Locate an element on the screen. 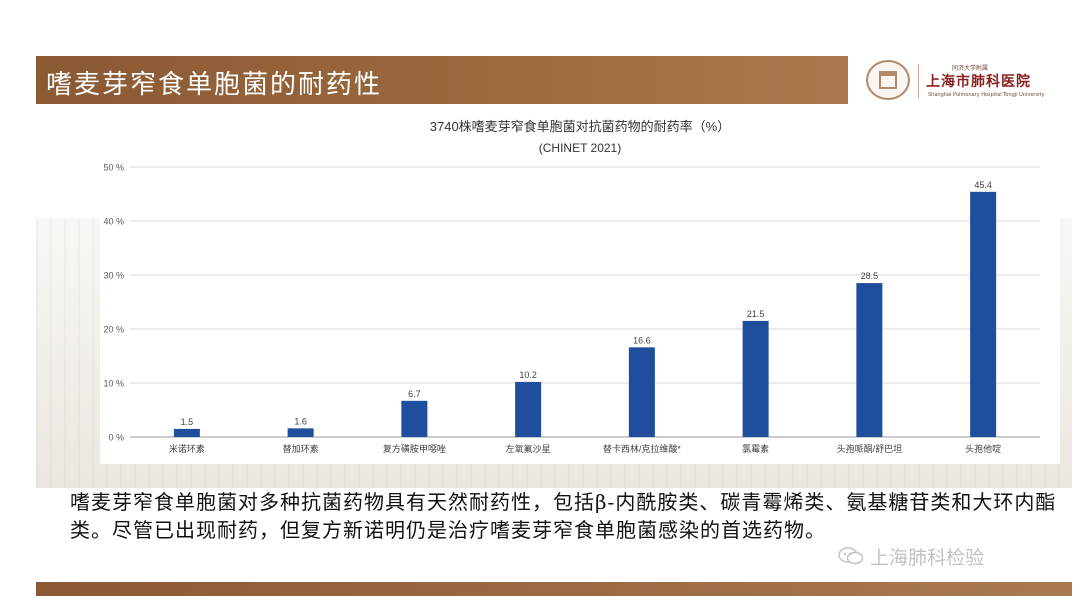 Image resolution: width=1080 pixels, height=608 pixels. x-tick-label: 左氧氟沙星 is located at coordinates (528, 448).